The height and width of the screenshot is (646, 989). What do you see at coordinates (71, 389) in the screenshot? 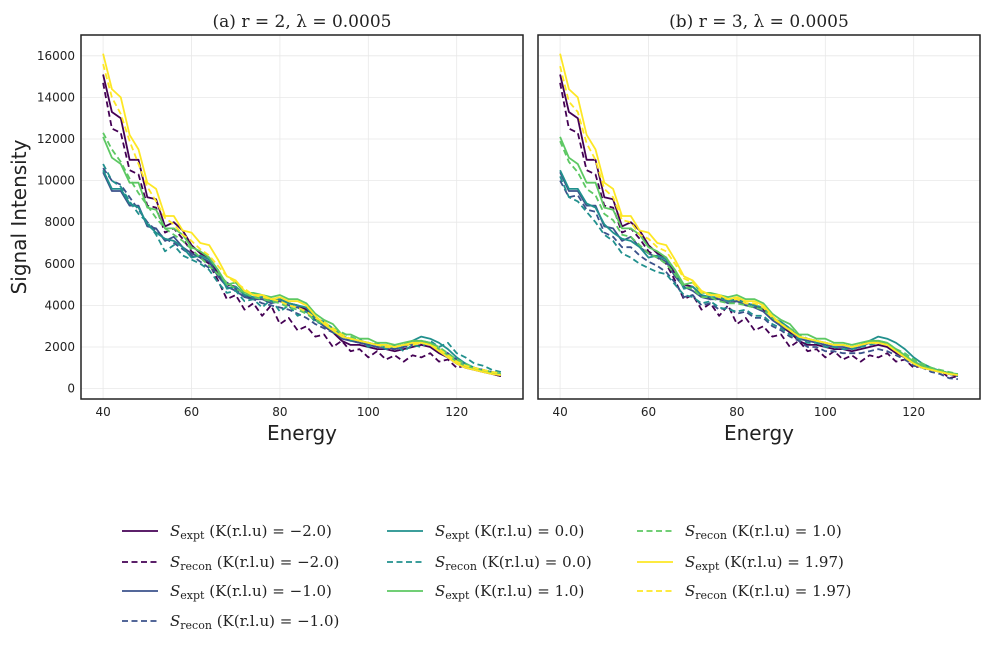
I see `y-tick-label: 0` at bounding box center [71, 389].